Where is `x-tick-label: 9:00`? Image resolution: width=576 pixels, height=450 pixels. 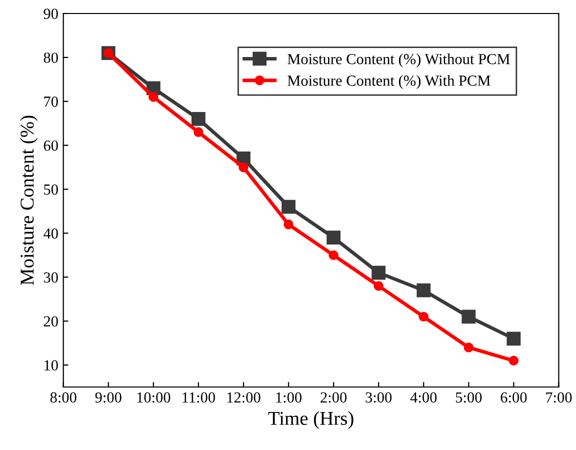
x-tick-label: 9:00 is located at coordinates (108, 397).